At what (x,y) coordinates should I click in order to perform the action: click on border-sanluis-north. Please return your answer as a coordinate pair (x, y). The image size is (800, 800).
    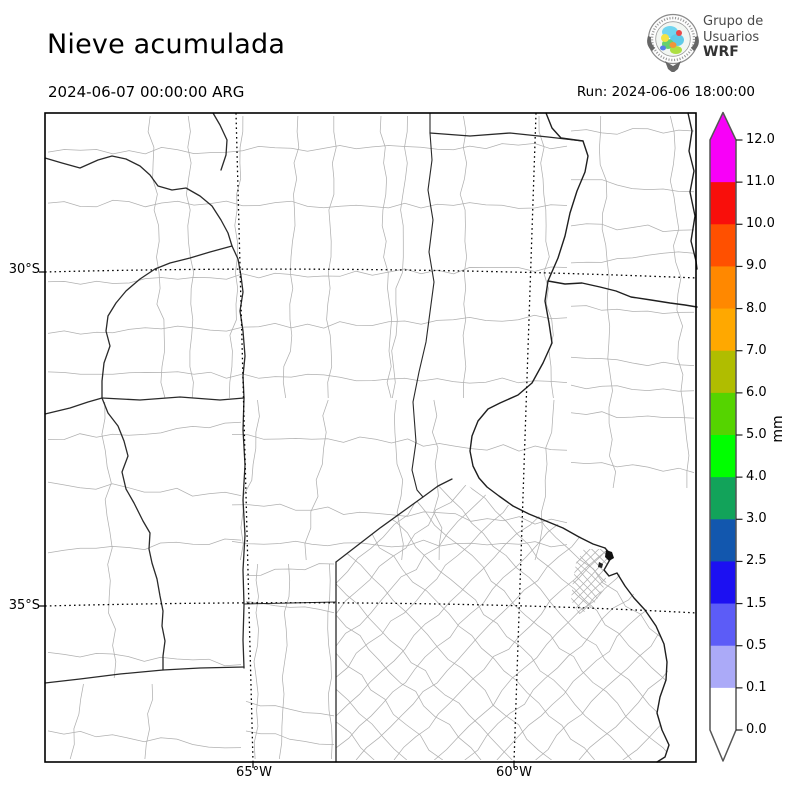
    Looking at the image, I should click on (173, 398).